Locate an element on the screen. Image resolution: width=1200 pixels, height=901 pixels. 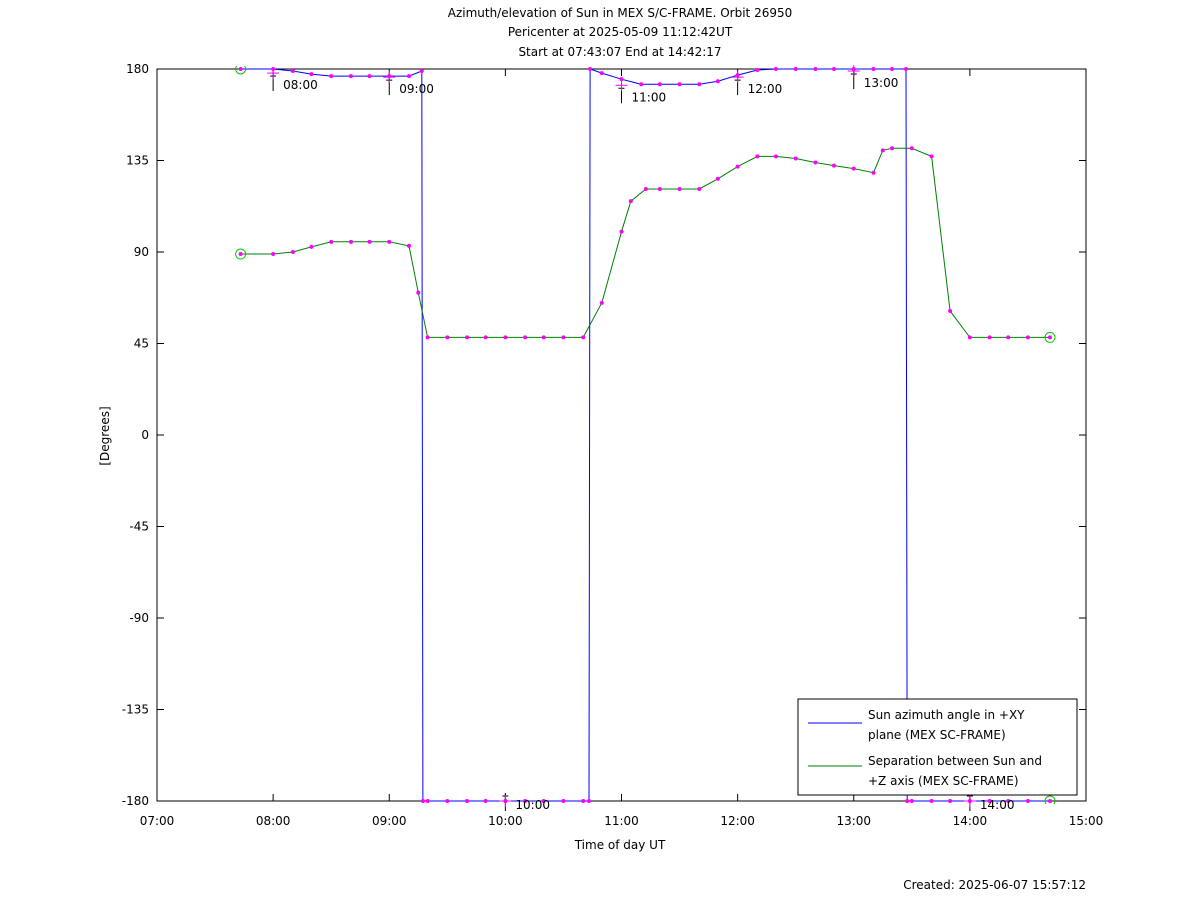
x-tick-label: 10:00 is located at coordinates (505, 821).